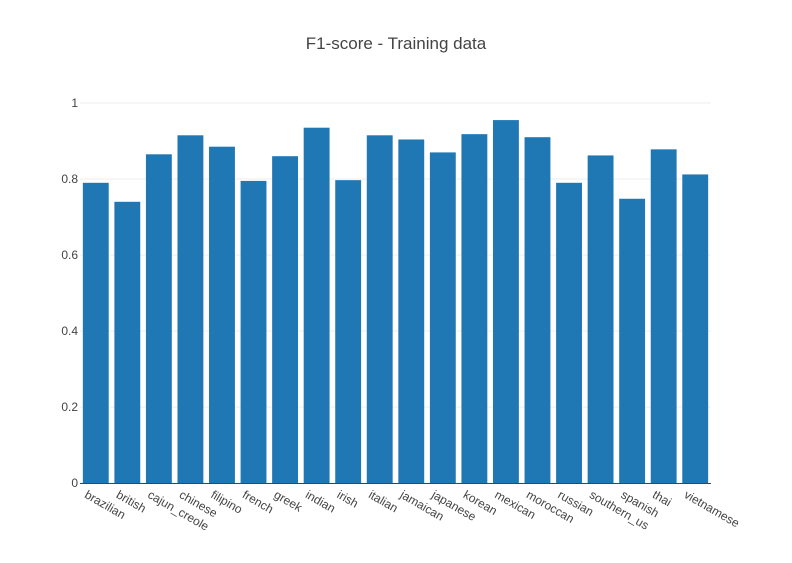 The height and width of the screenshot is (563, 792). Describe the element at coordinates (69, 255) in the screenshot. I see `y-tick-label: 0.6` at that location.